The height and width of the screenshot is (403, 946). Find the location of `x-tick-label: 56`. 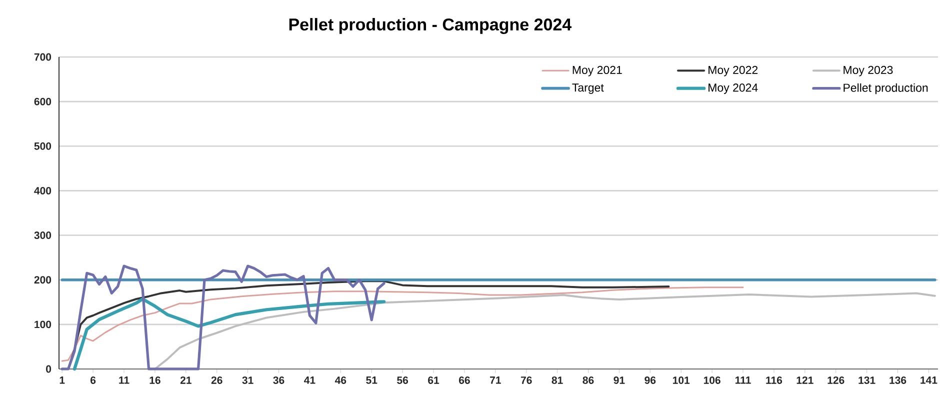

x-tick-label: 56 is located at coordinates (402, 380).